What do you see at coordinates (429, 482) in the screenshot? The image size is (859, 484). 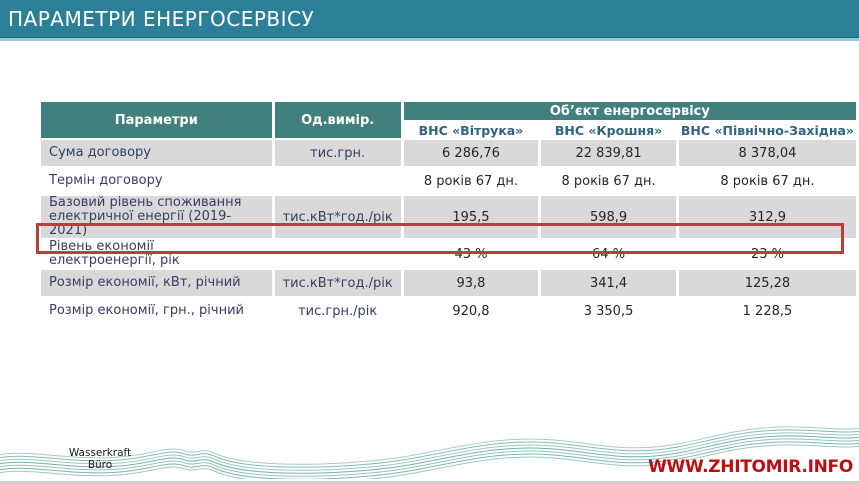 I see `bottom-divider` at bounding box center [429, 482].